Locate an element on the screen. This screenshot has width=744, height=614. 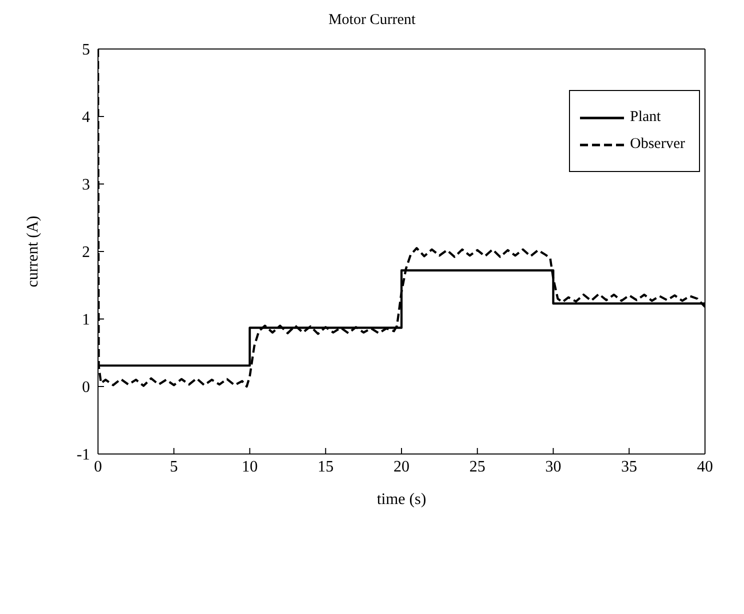
x-tick-label: 30 is located at coordinates (553, 467).